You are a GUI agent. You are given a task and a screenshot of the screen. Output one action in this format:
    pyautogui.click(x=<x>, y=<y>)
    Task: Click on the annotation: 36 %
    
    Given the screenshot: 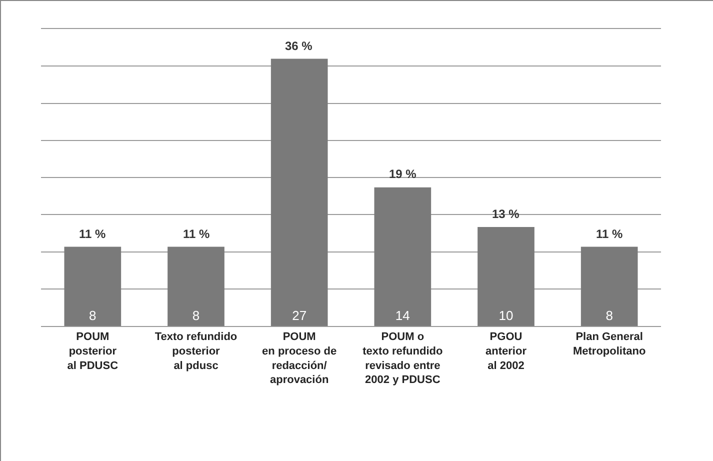 What is the action you would take?
    pyautogui.click(x=299, y=46)
    